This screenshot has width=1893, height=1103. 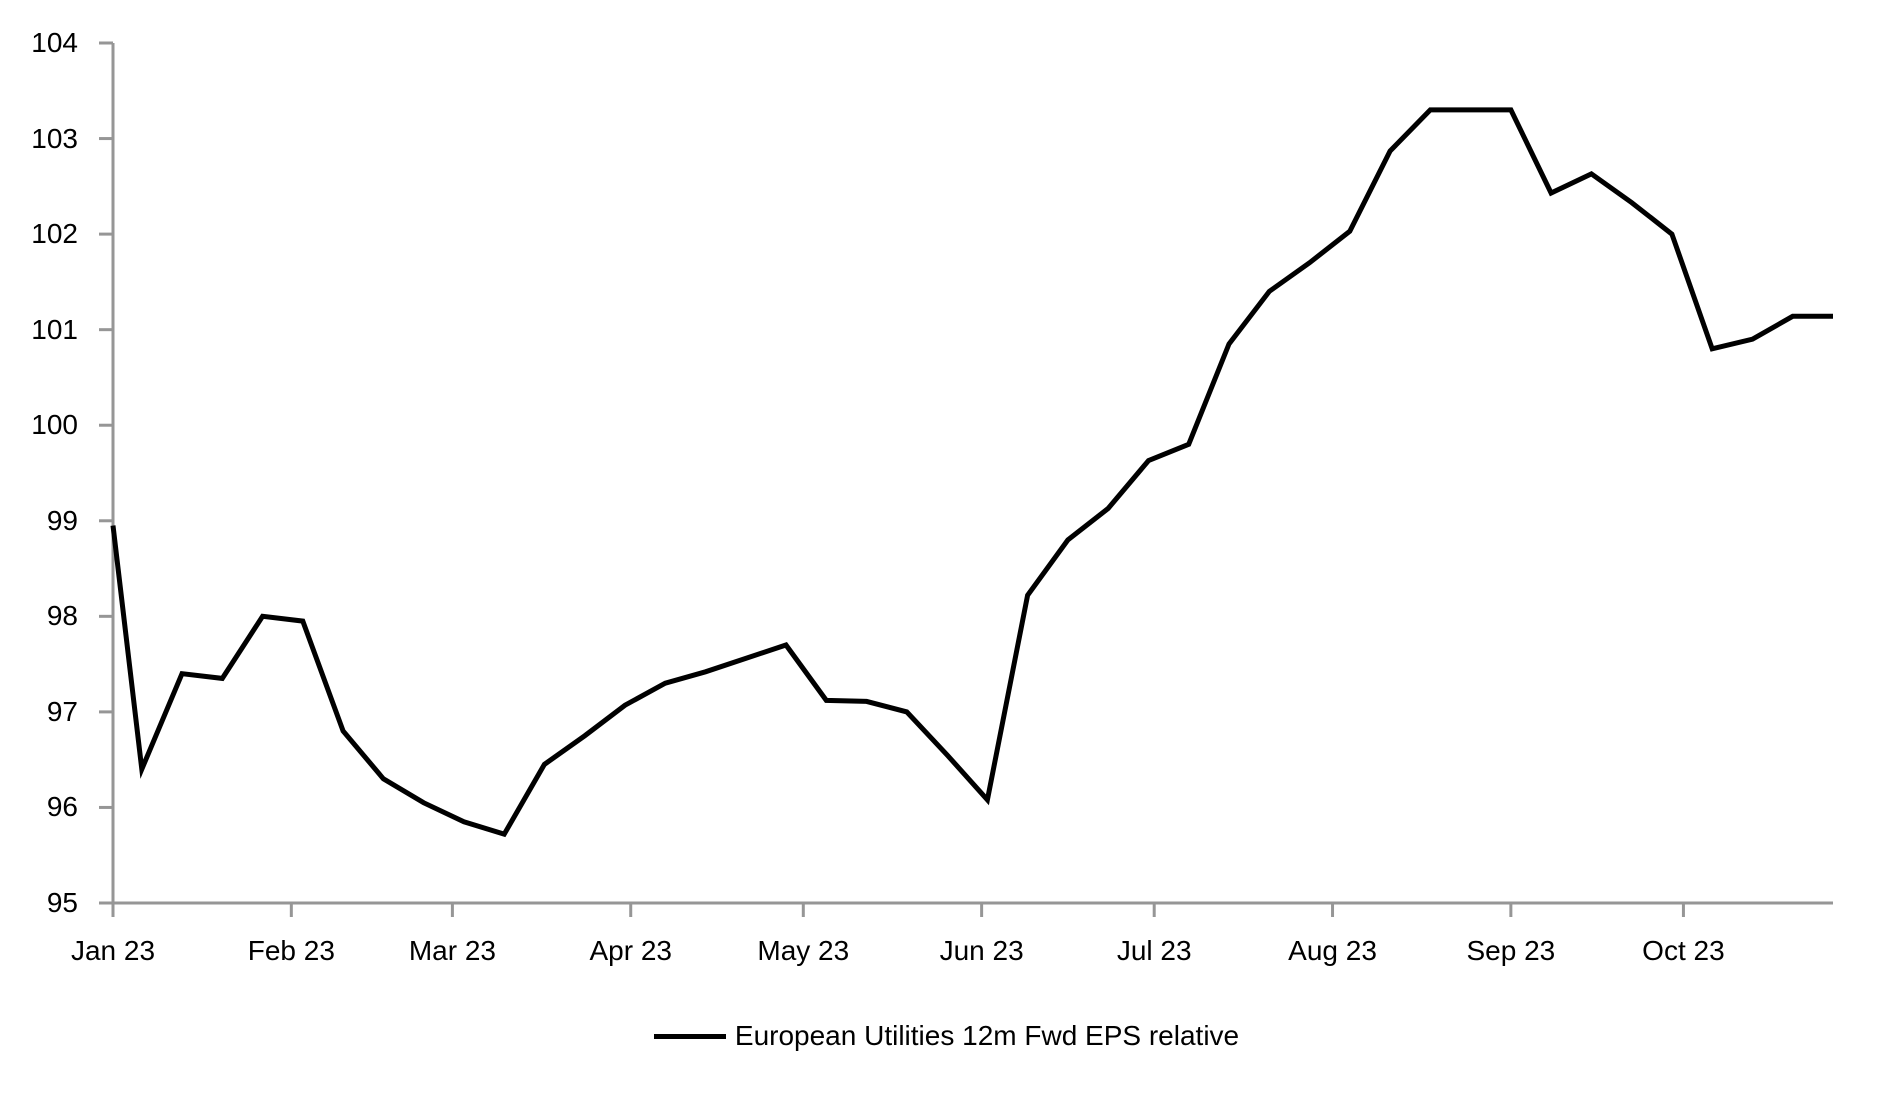 I want to click on y-axis-tick-label: 98, so click(x=62, y=616).